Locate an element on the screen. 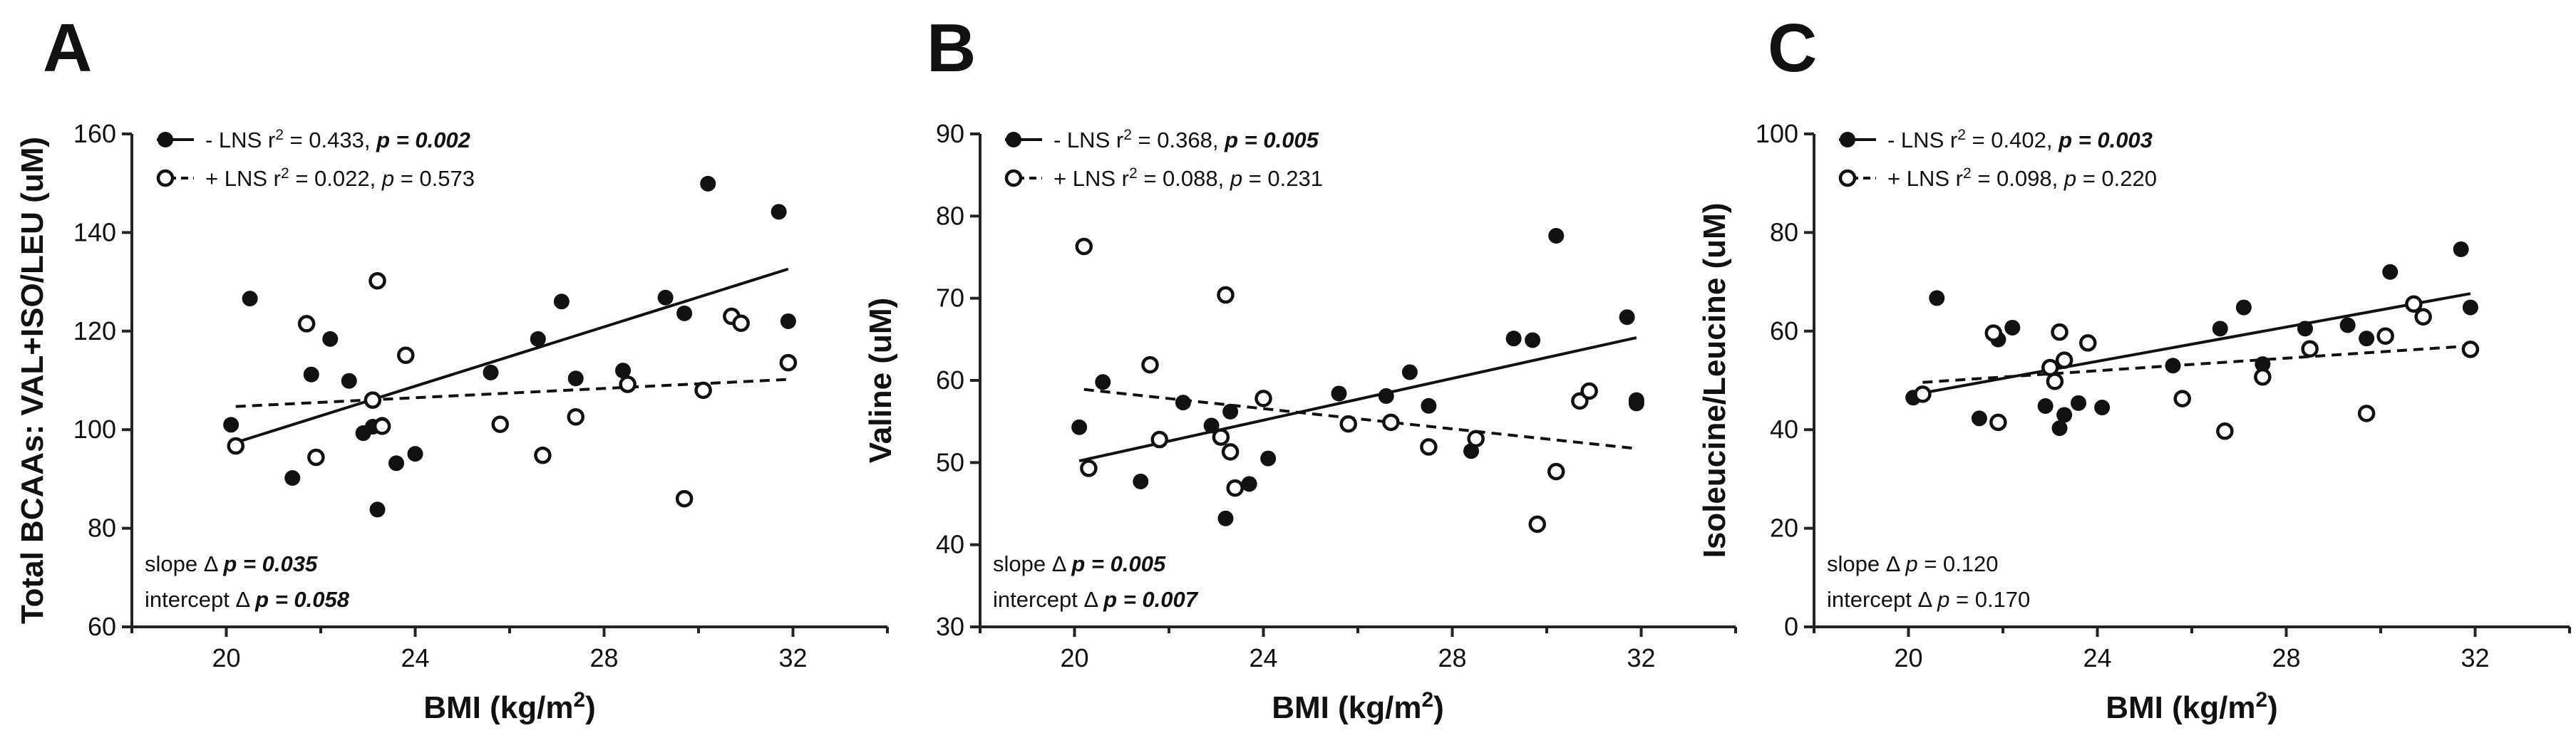 This screenshot has width=2576, height=738. panel-a-legend-stat-post: = 0.022, is located at coordinates (335, 179).